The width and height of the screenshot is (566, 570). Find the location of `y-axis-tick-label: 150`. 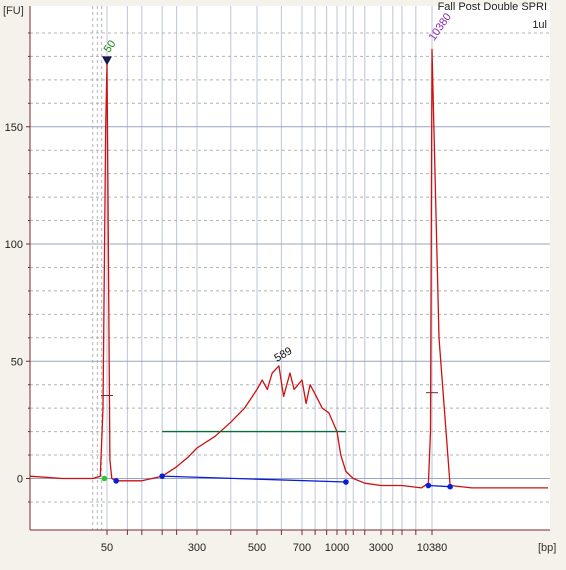

y-axis-tick-label: 150 is located at coordinates (14, 128).